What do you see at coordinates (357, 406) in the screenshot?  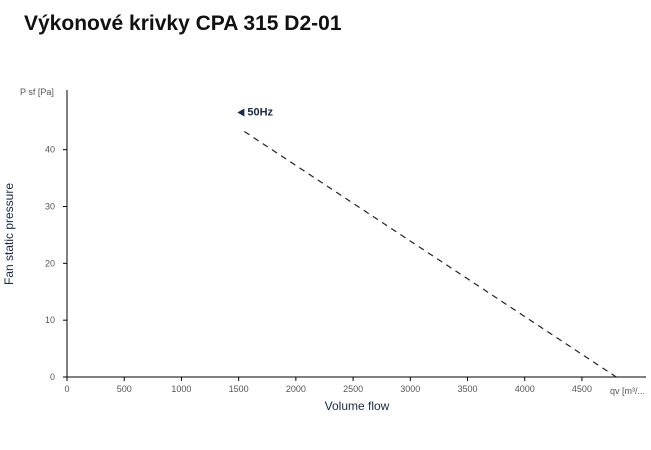 I see `x-axis-title: Volume flow` at bounding box center [357, 406].